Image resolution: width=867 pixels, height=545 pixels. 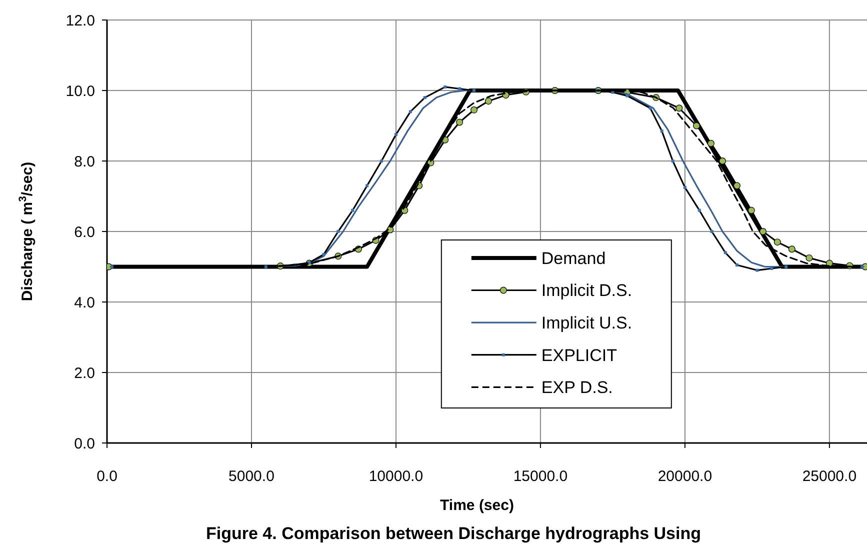 What do you see at coordinates (477, 505) in the screenshot?
I see `x-axis-title: Time (sec)` at bounding box center [477, 505].